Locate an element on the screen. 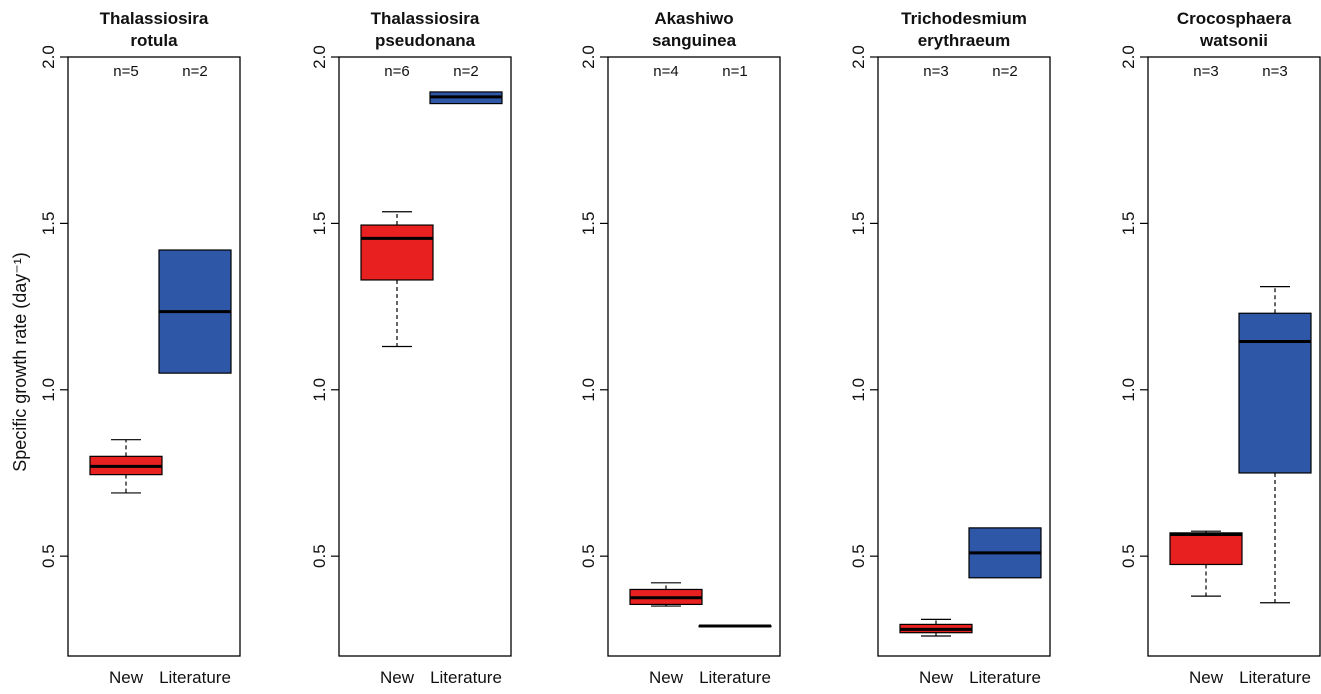 The height and width of the screenshot is (694, 1321). panel-title-line: Akashiwo is located at coordinates (693, 18).